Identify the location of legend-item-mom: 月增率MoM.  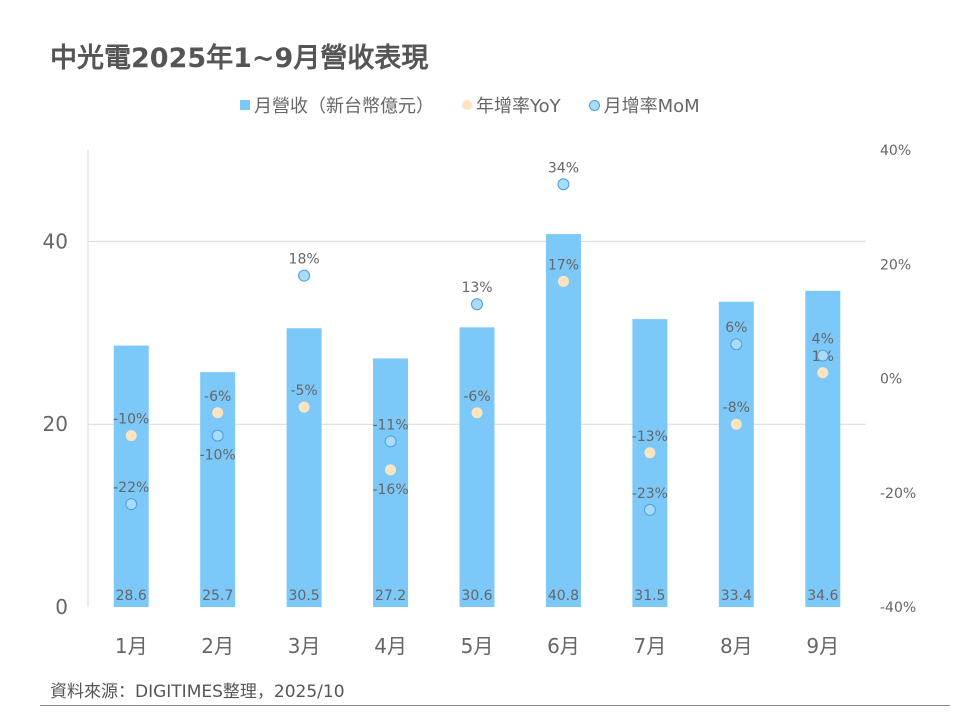
(644, 105).